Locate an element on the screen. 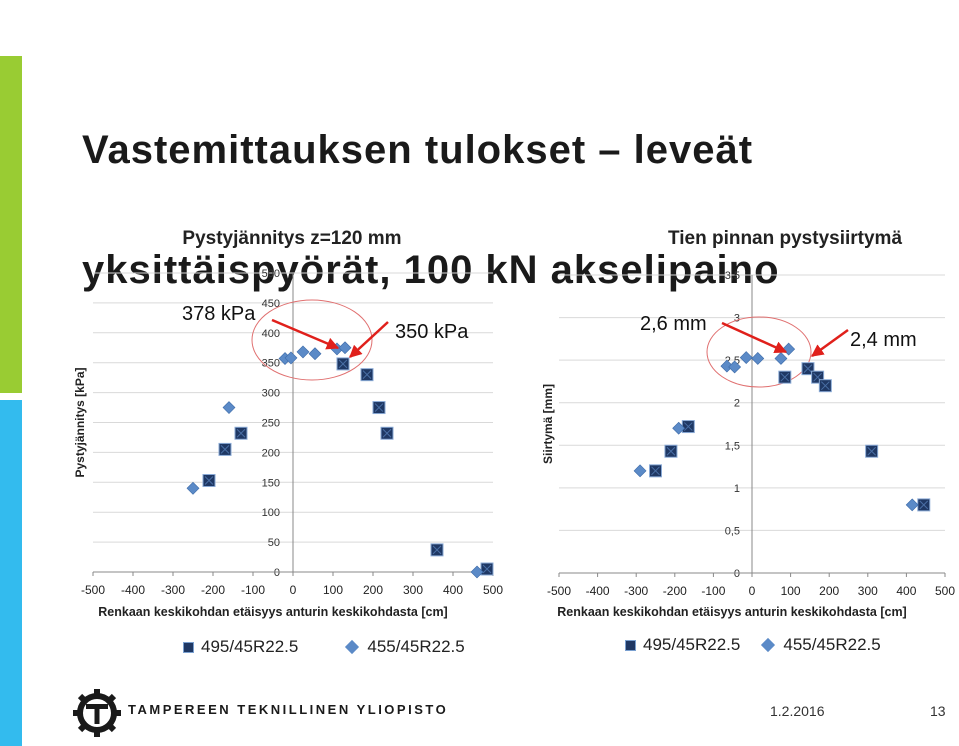 This screenshot has height=746, width=959. sidebar-green-bar is located at coordinates (11, 224).